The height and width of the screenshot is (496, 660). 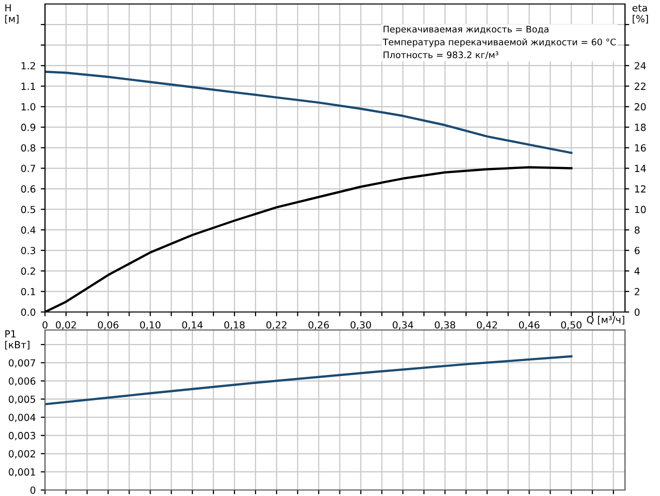 What do you see at coordinates (499, 43) in the screenshot?
I see `annotation: Температура перекачиваемой жидкости = 60 °C` at bounding box center [499, 43].